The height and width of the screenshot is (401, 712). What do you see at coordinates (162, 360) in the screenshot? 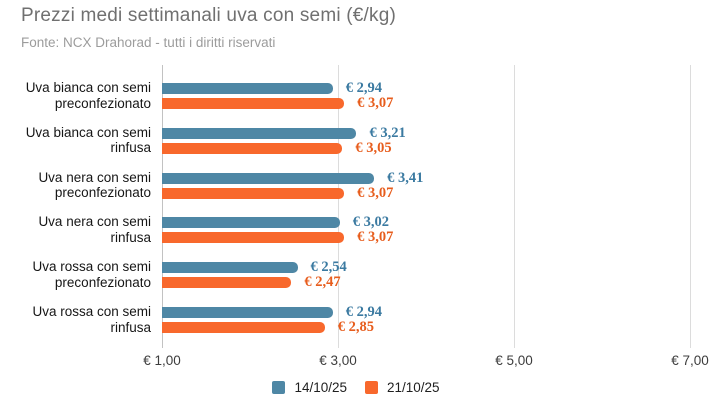
I see `x-tick-label: € 1,00` at bounding box center [162, 360].